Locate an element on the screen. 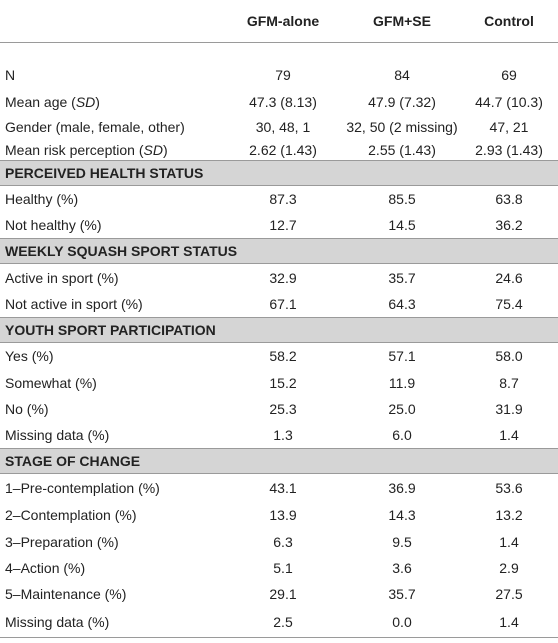  cell-value: 13.2 is located at coordinates (509, 515).